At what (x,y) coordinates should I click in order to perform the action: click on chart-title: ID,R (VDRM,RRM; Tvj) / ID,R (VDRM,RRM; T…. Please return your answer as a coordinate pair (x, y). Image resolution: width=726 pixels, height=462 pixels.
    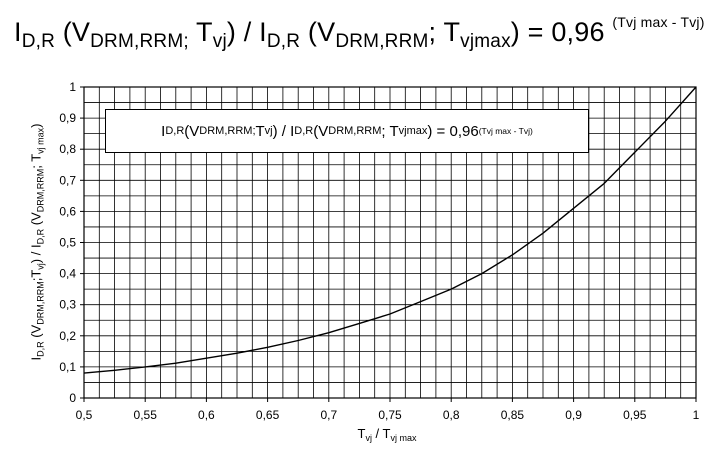
    Looking at the image, I should click on (359, 33).